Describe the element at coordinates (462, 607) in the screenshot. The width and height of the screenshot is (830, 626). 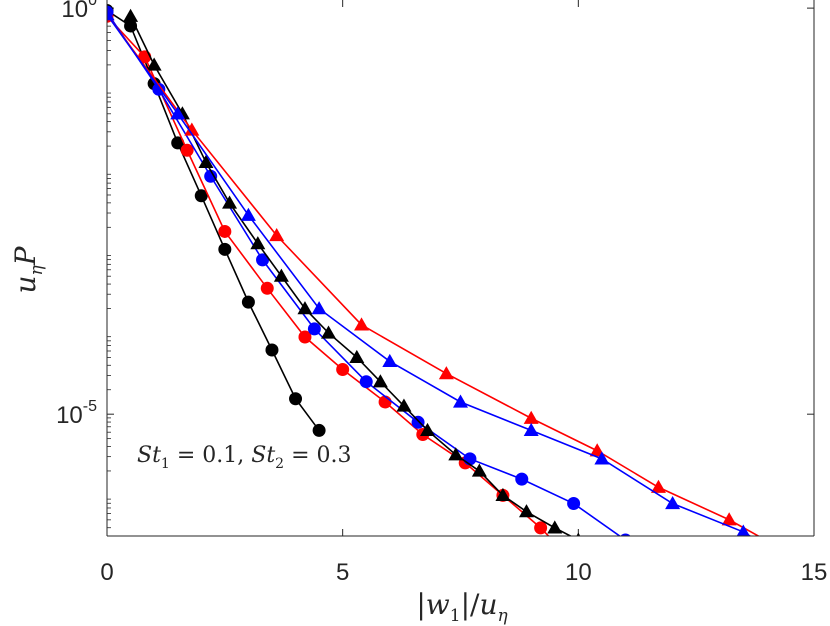
I see `x-axis-label: |w1|/uη` at that location.